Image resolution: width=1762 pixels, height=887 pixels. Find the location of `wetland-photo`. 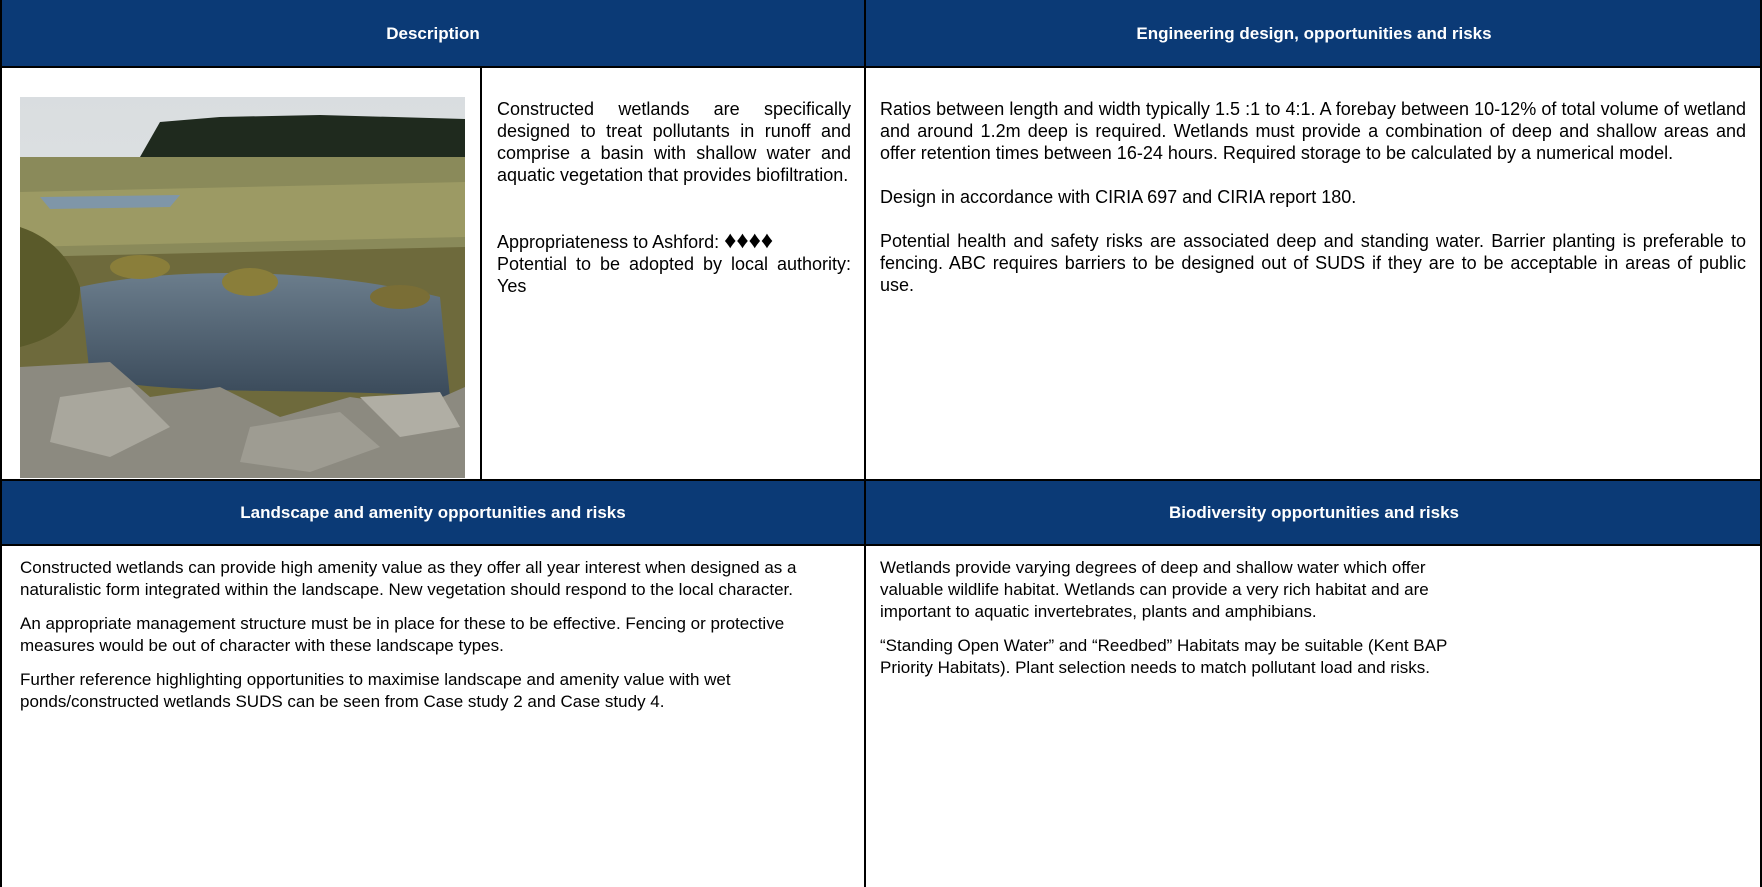

wetland-photo is located at coordinates (242, 287).